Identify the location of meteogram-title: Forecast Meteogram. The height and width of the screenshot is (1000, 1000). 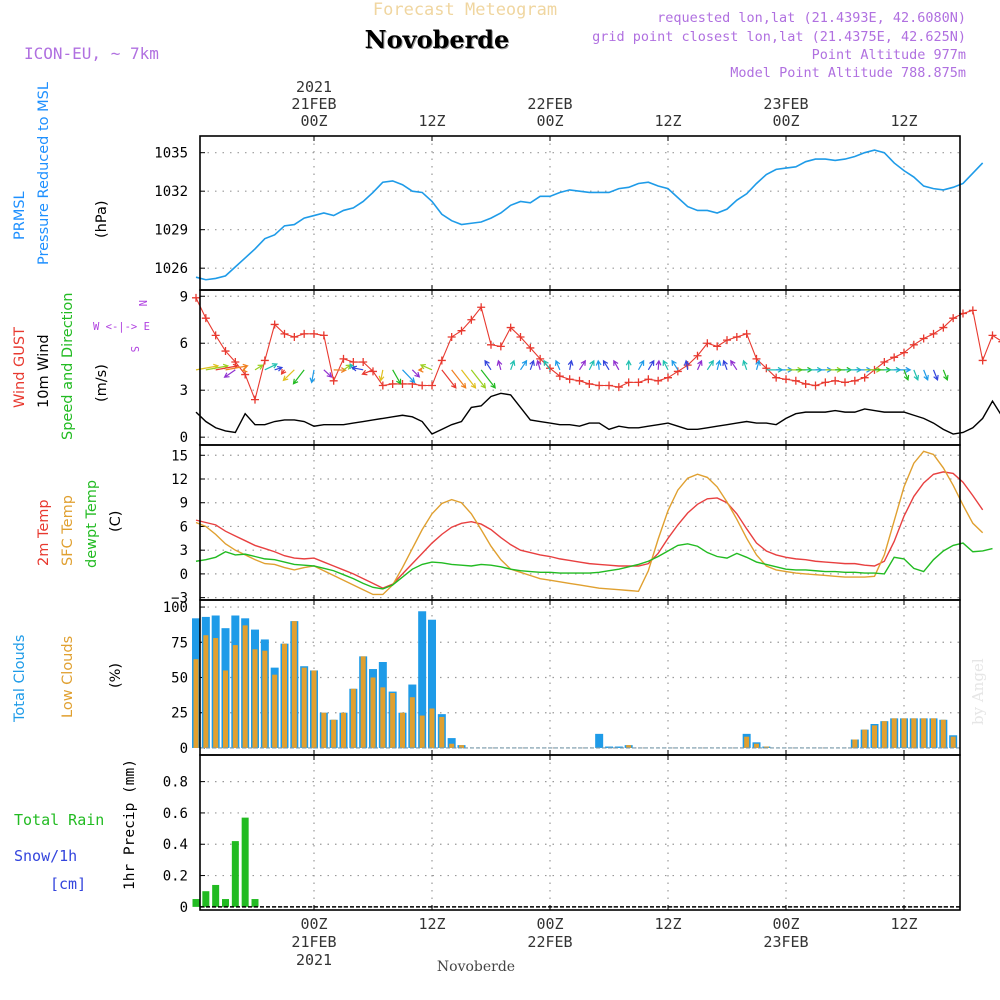
(465, 10).